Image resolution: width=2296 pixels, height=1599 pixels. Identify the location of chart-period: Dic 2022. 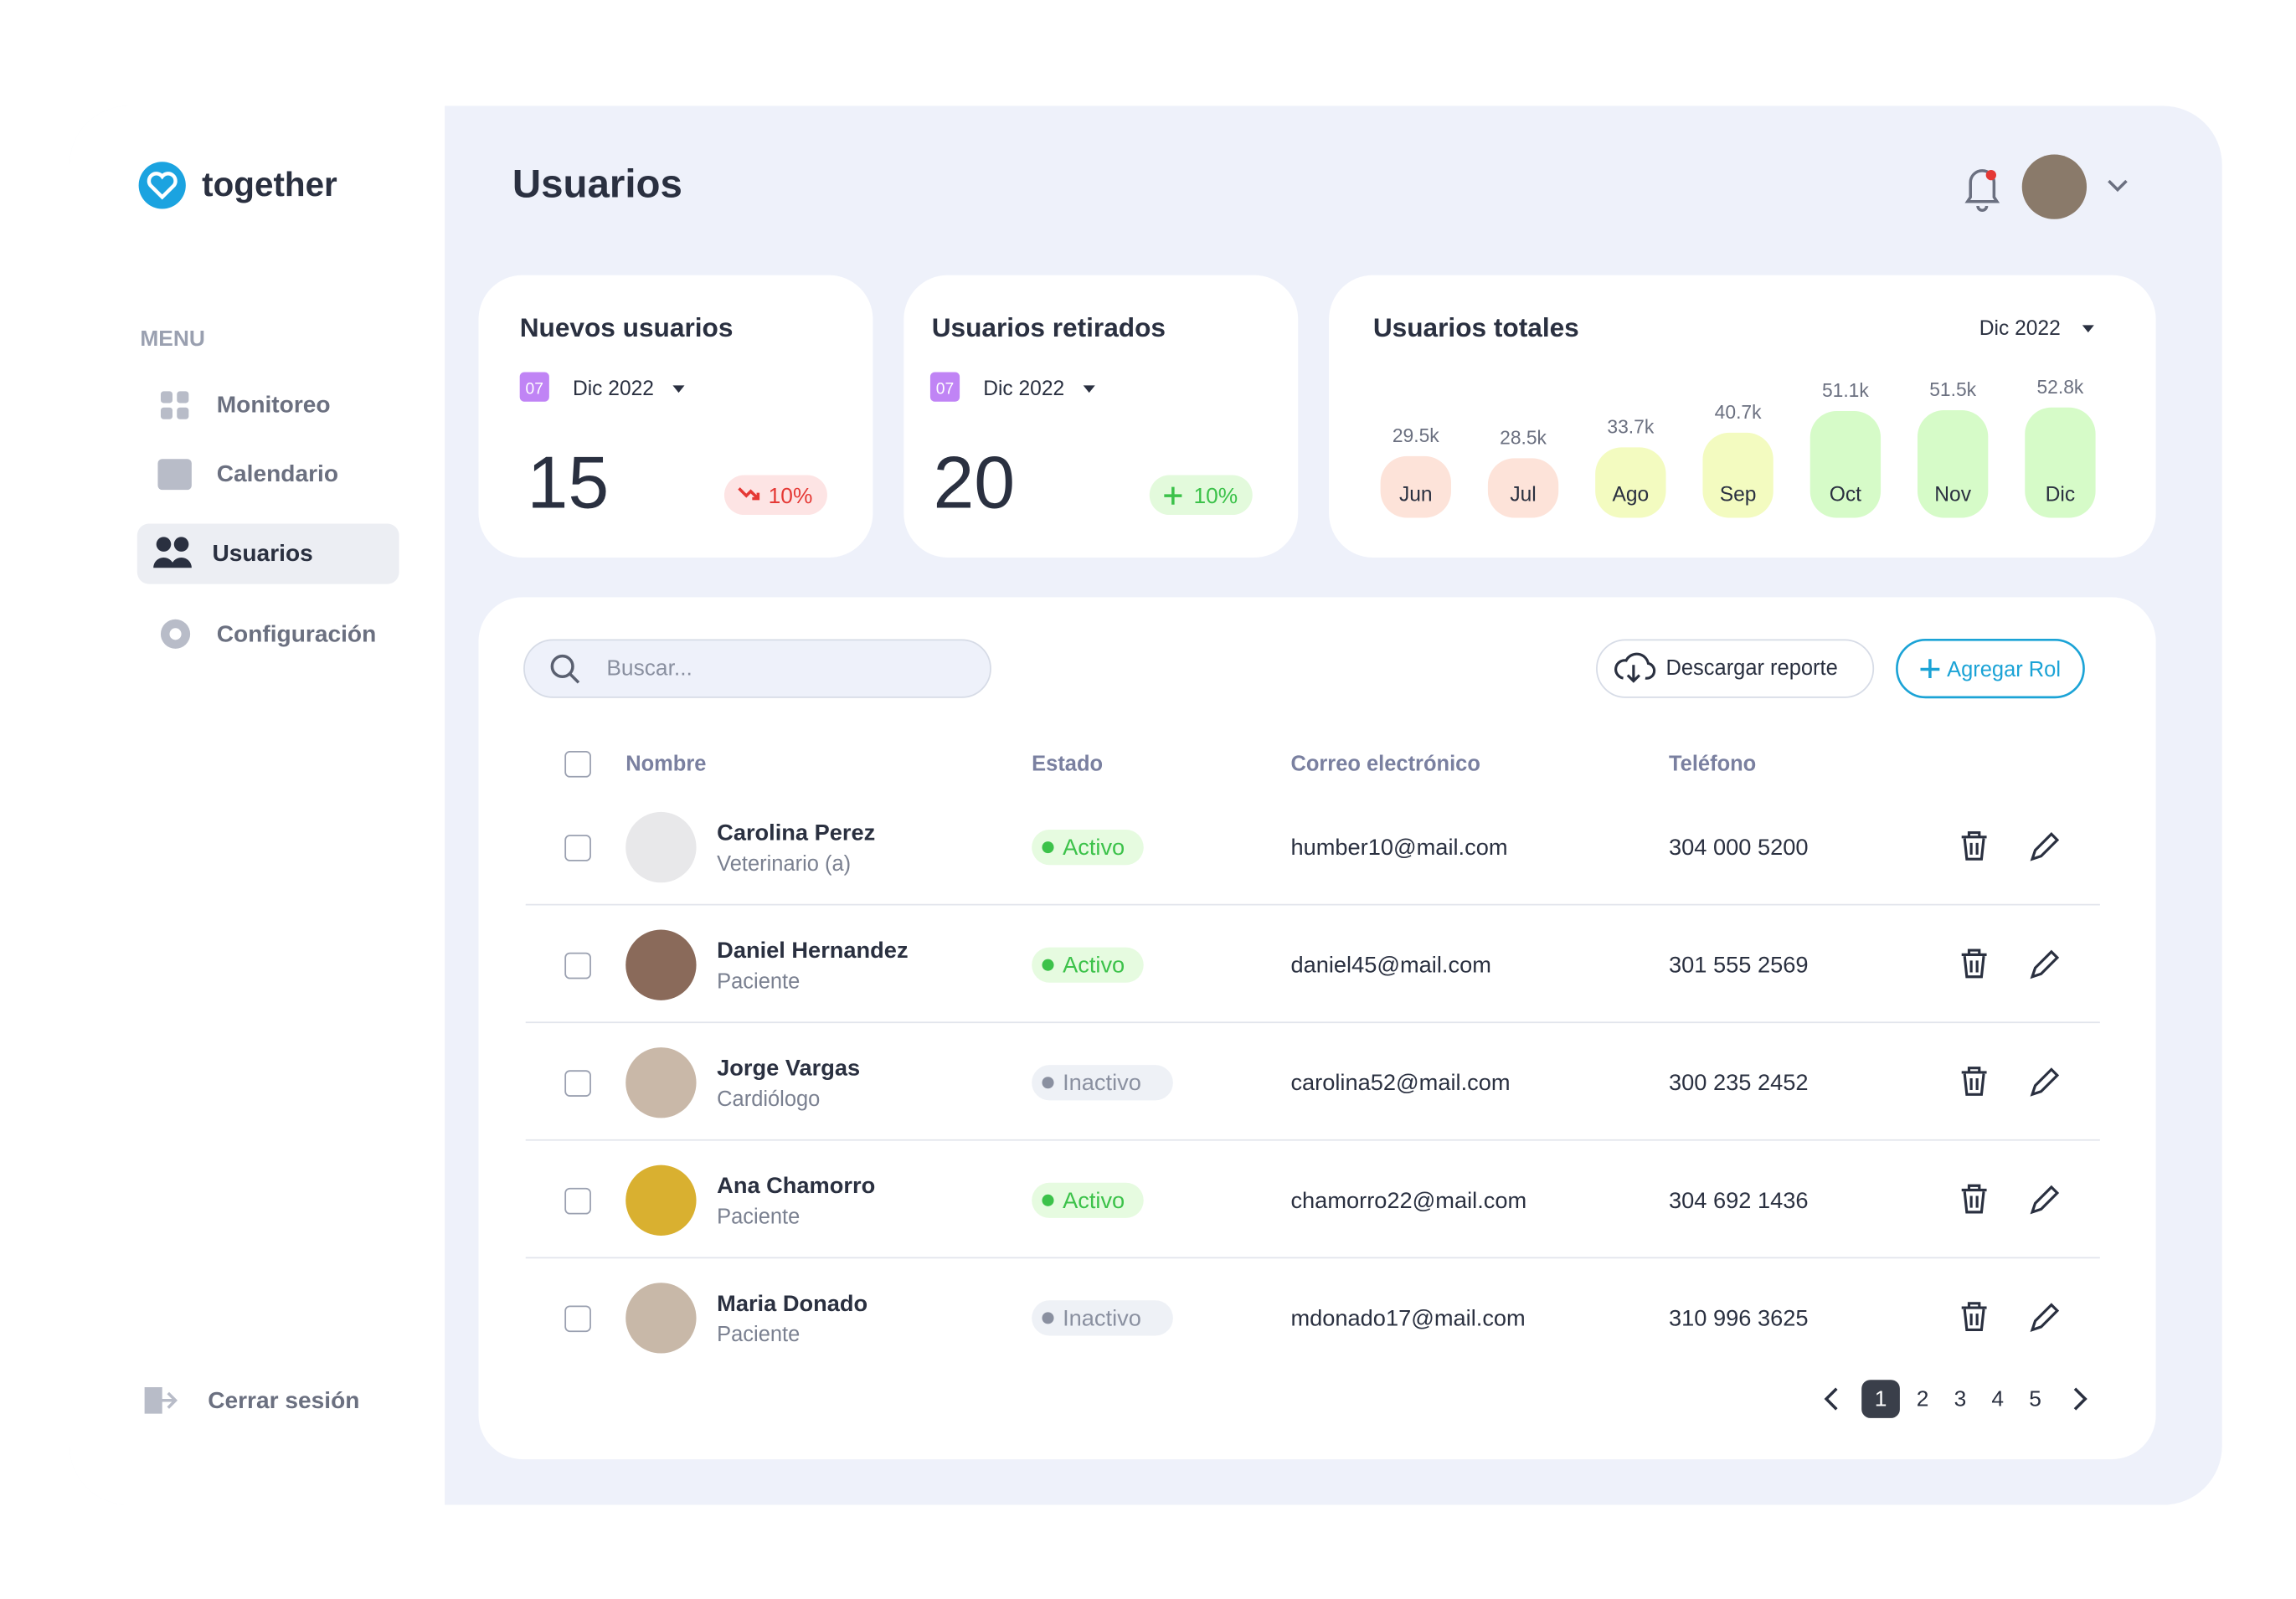
(2020, 328).